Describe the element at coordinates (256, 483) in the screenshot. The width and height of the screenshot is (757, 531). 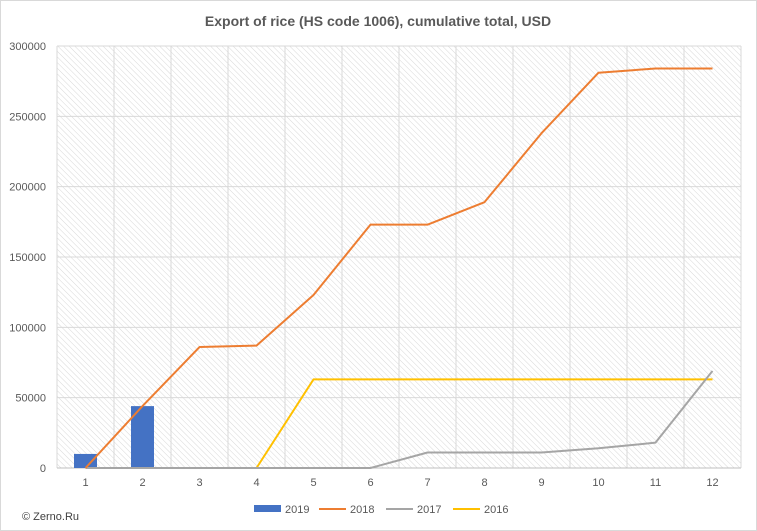
I see `x-tick-label: 4` at that location.